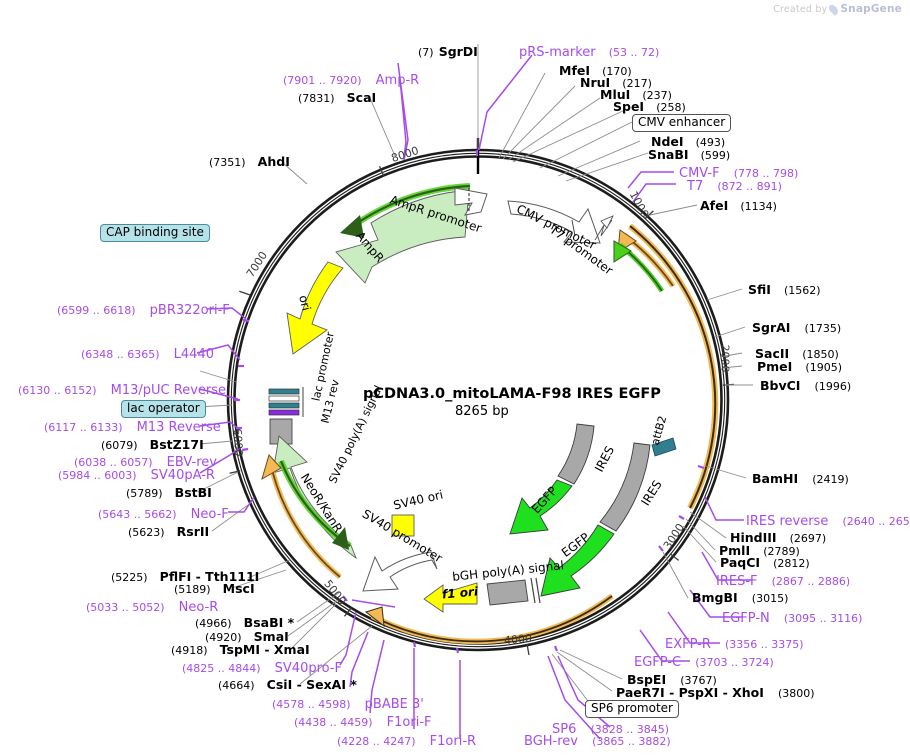  Describe the element at coordinates (688, 141) in the screenshot. I see `label-ndei: NdeI (493)` at that location.